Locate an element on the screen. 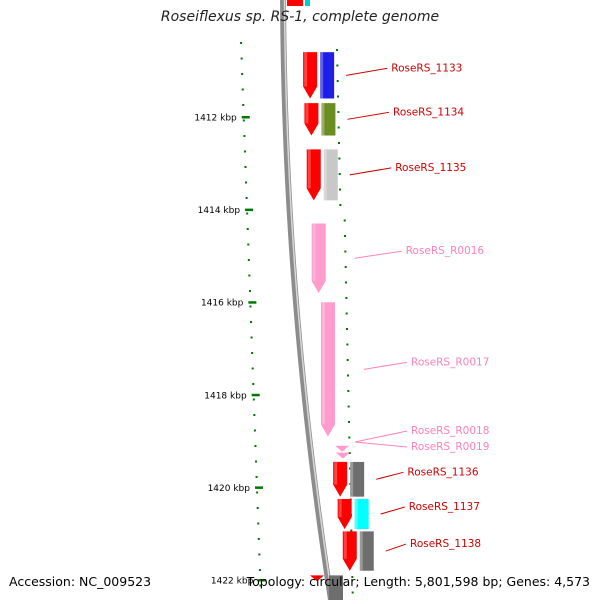 This screenshot has width=600, height=604. backbone-outer is located at coordinates (307, 300).